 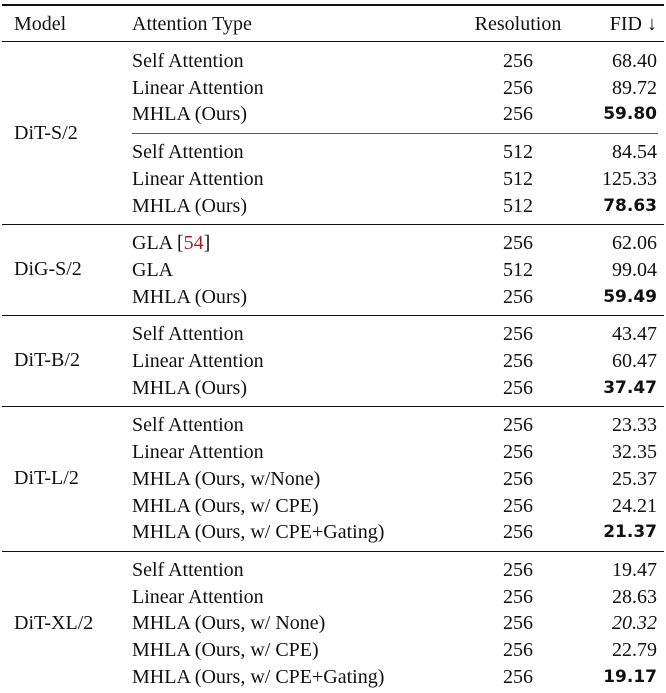 What do you see at coordinates (634, 650) in the screenshot?
I see `fid-cell: 22.79` at bounding box center [634, 650].